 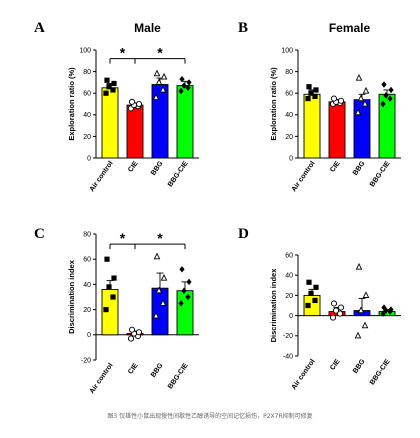 I want to click on figure-caption: 图3 仅雄性小鼠出现慢性间歇性乙醇诱导的空间记忆损伤，P2X7R抑制可修复, so click(x=210, y=416).